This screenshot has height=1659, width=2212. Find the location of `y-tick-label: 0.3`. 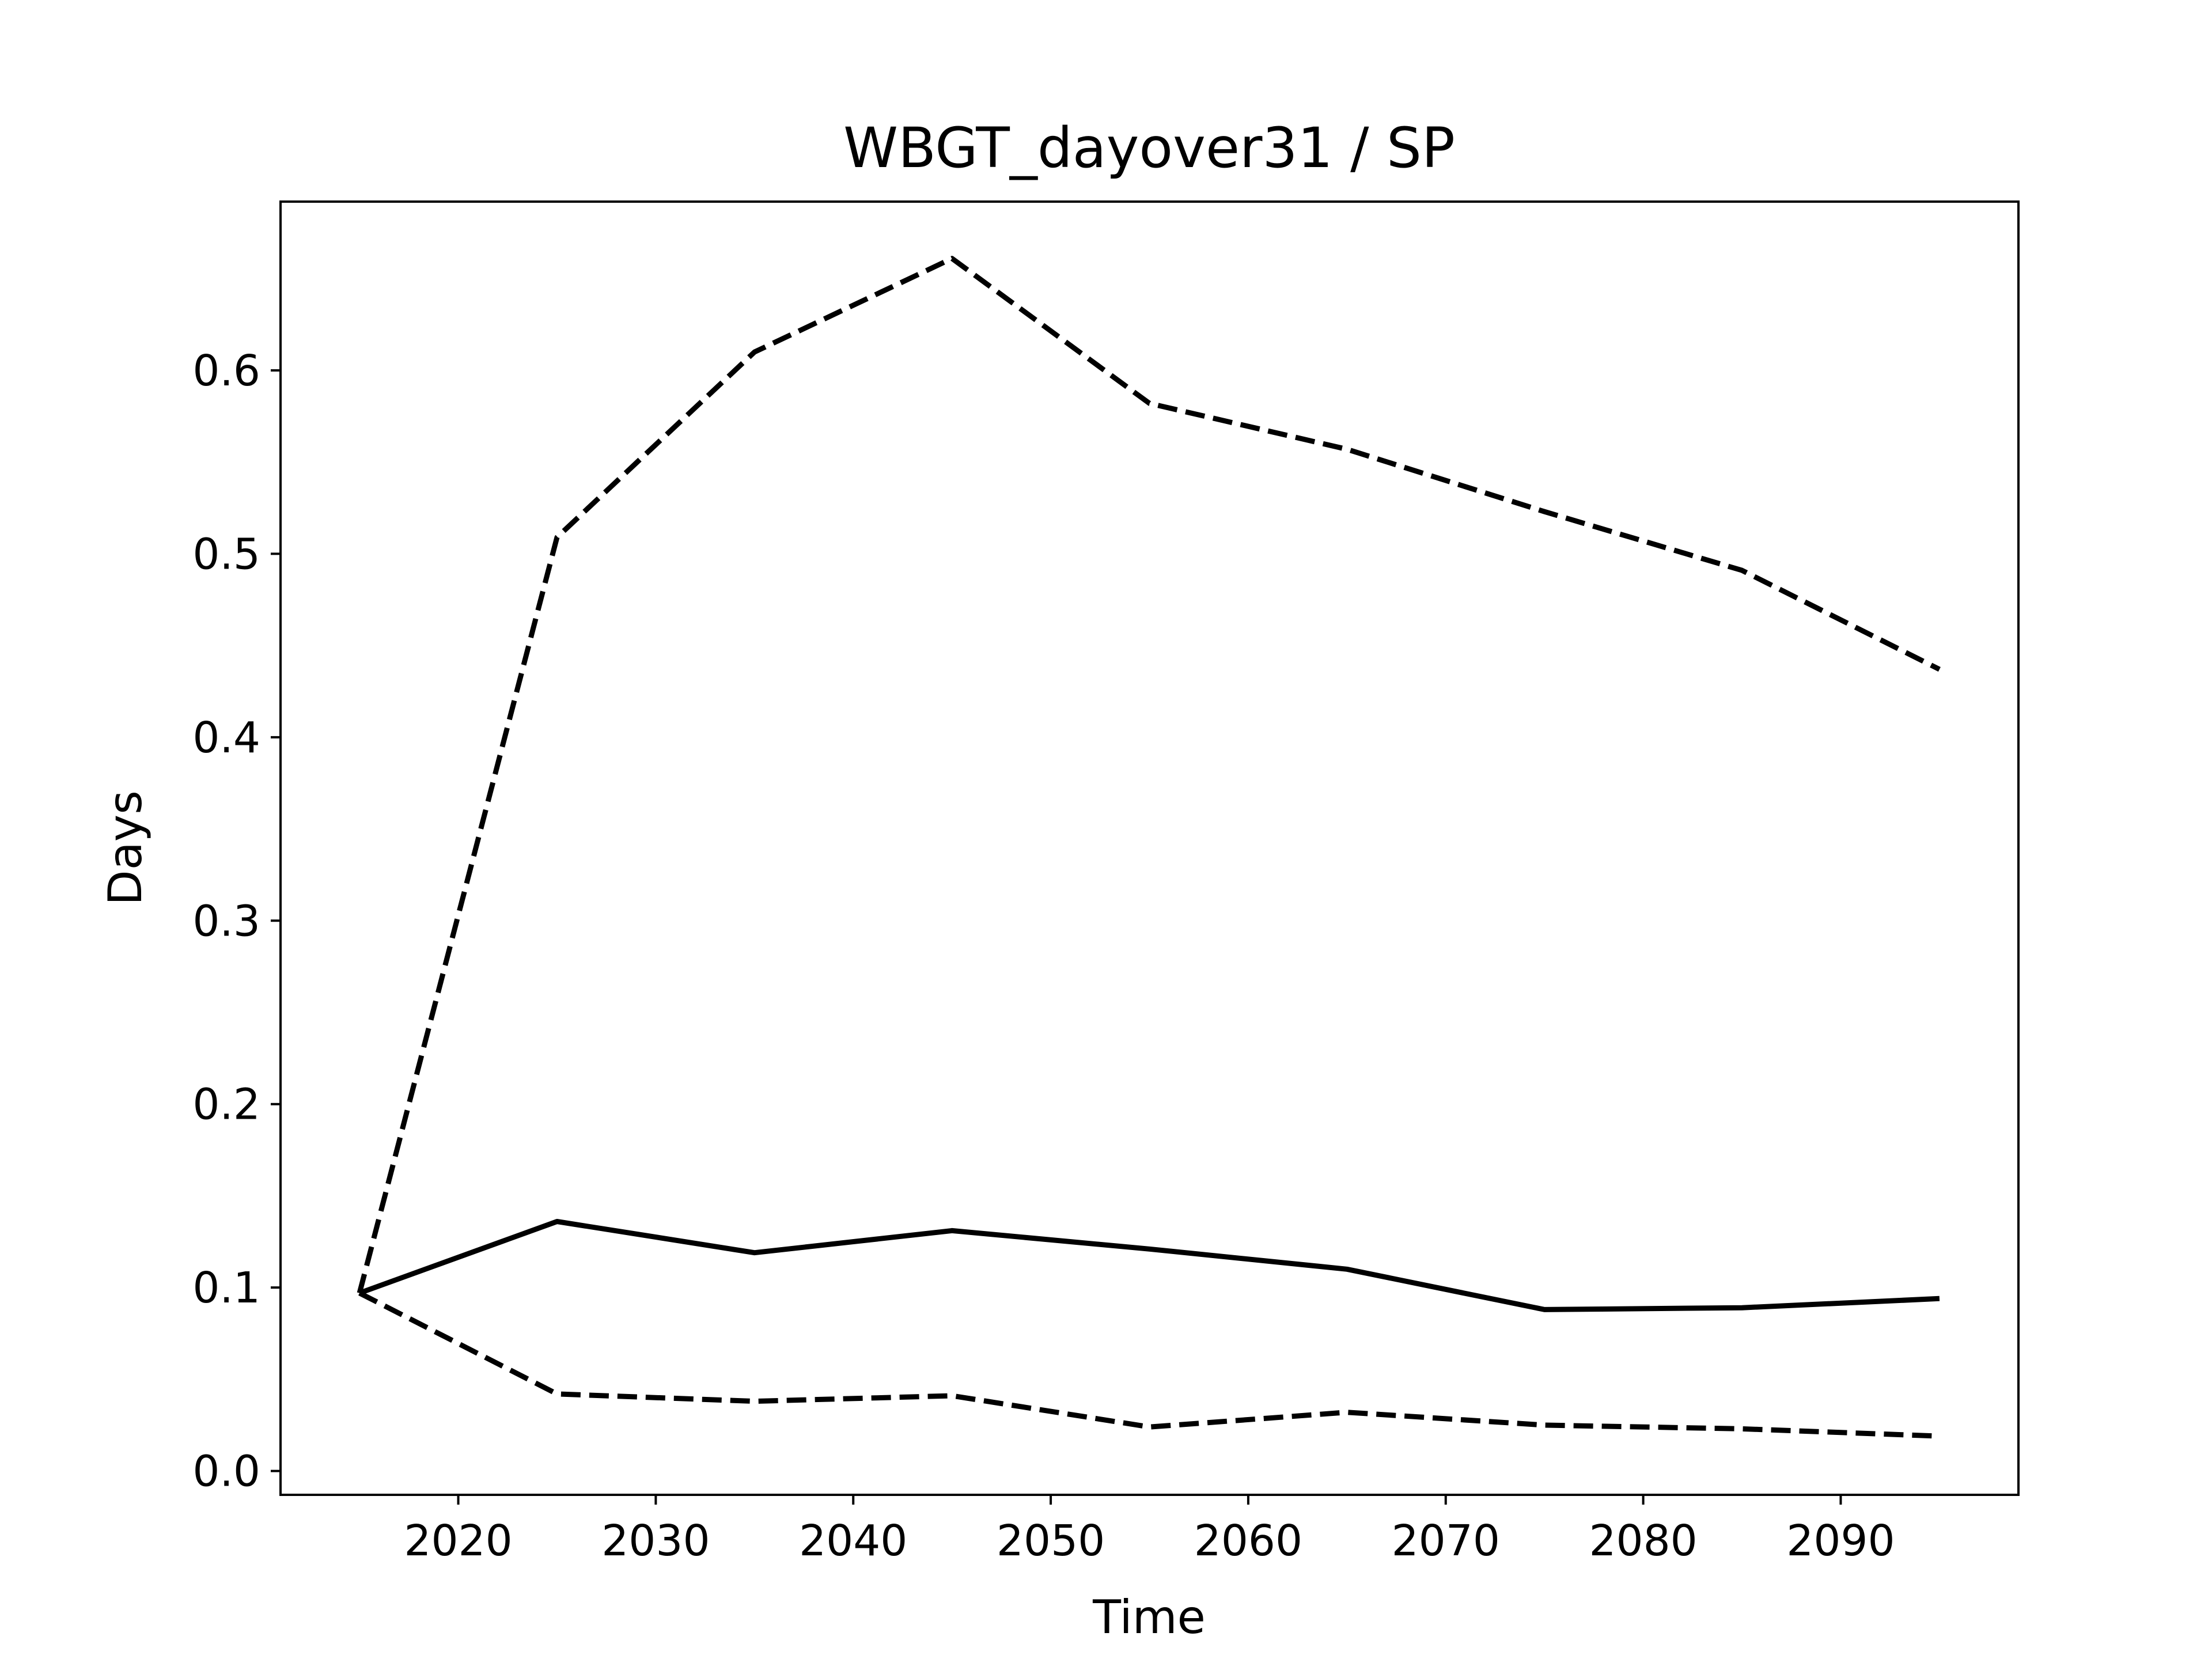

y-tick-label: 0.3 is located at coordinates (226, 921).